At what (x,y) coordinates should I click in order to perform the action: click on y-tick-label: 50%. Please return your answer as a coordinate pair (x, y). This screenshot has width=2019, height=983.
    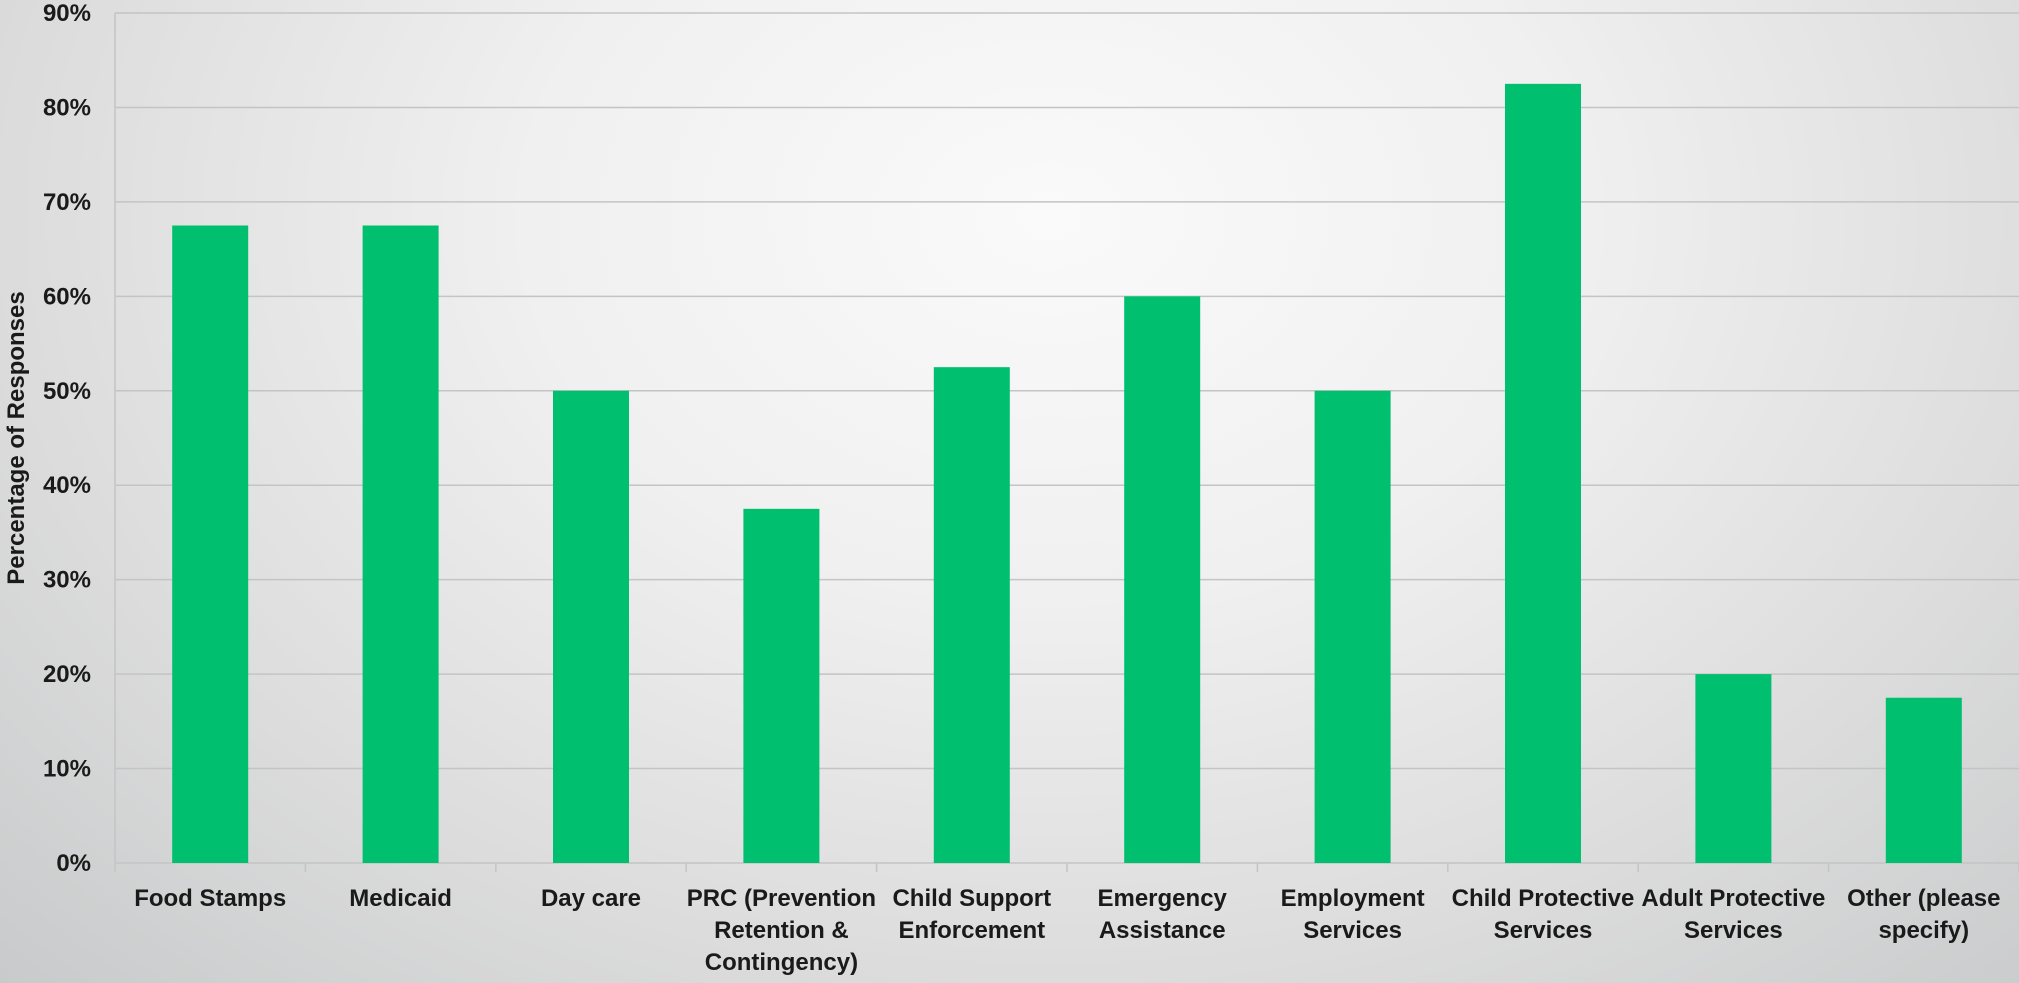
    Looking at the image, I should click on (67, 391).